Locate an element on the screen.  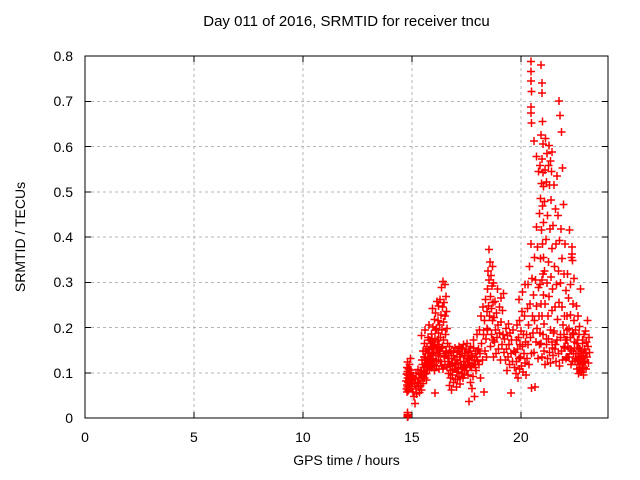
y-tick-label: 0 is located at coordinates (69, 418).